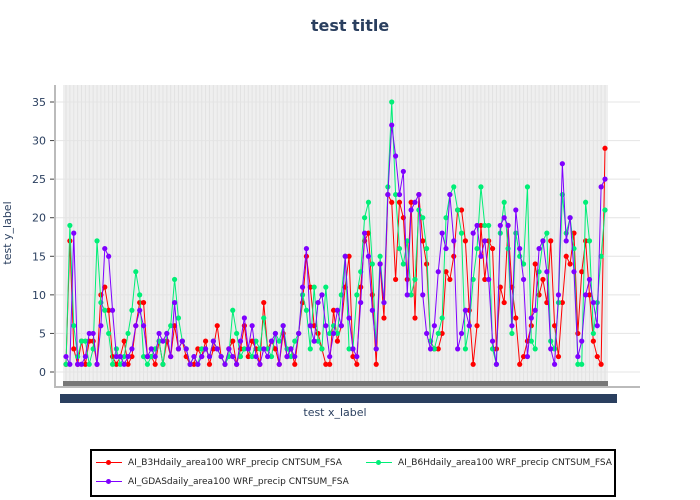 The width and height of the screenshot is (700, 500). What do you see at coordinates (39, 218) in the screenshot?
I see `y-tick-label: 20` at bounding box center [39, 218].